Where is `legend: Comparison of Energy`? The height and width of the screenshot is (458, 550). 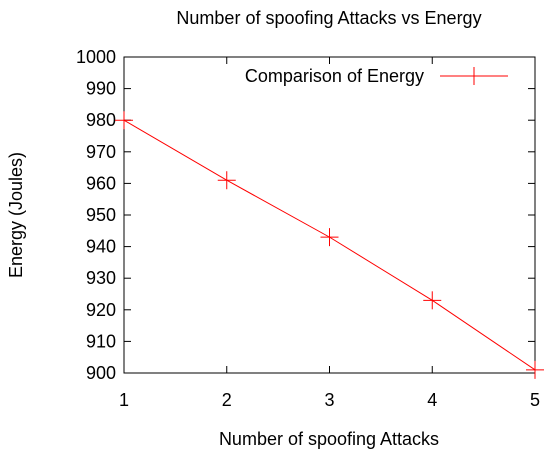
legend: Comparison of Energy is located at coordinates (376, 76).